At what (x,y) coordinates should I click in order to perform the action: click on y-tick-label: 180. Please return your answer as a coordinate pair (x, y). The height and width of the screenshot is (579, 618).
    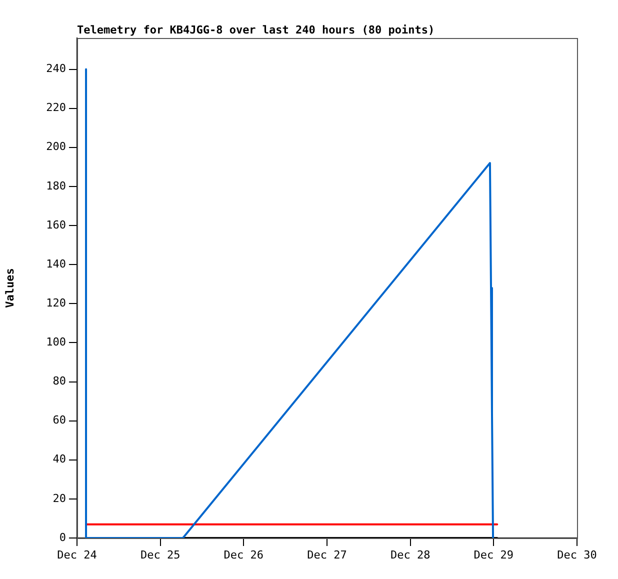
    Looking at the image, I should click on (56, 185).